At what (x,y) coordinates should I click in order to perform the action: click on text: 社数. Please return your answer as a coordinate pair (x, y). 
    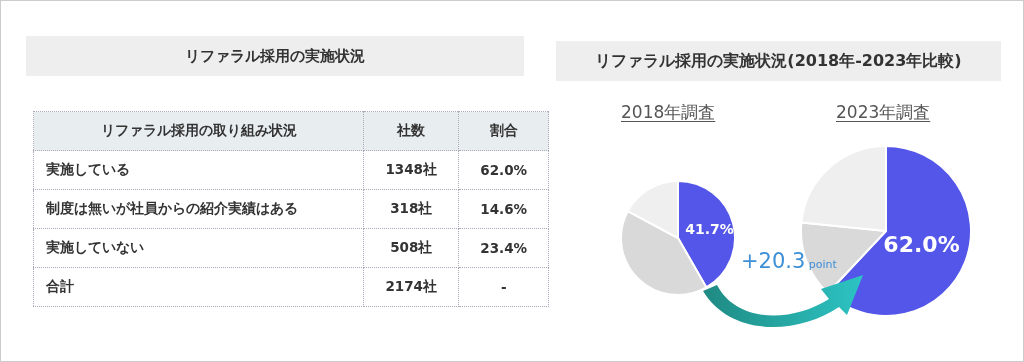
    Looking at the image, I should click on (411, 131).